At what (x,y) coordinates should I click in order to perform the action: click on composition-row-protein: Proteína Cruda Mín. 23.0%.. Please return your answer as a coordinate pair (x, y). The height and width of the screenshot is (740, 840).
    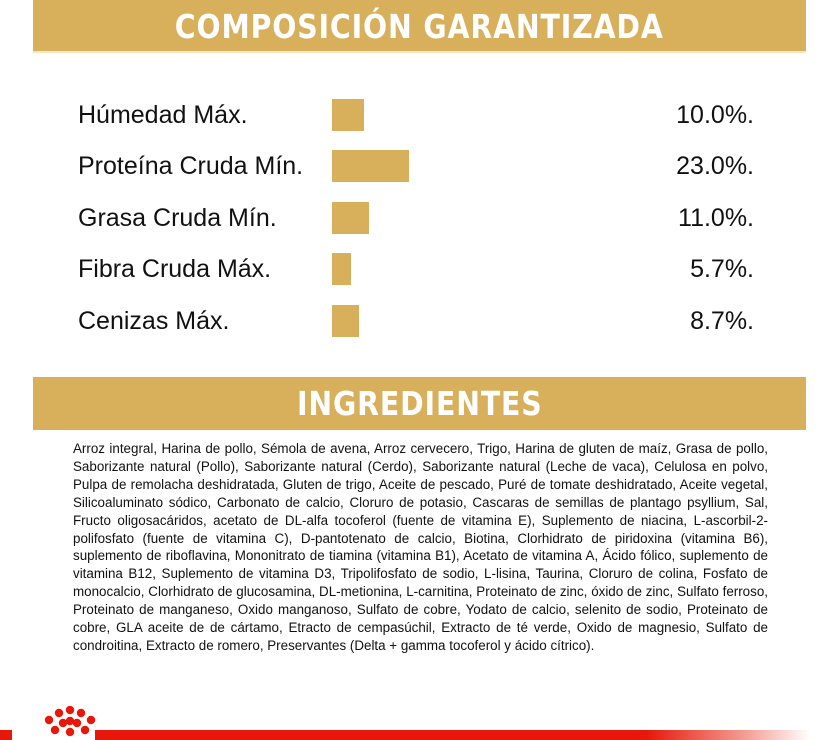
    Looking at the image, I should click on (420, 166).